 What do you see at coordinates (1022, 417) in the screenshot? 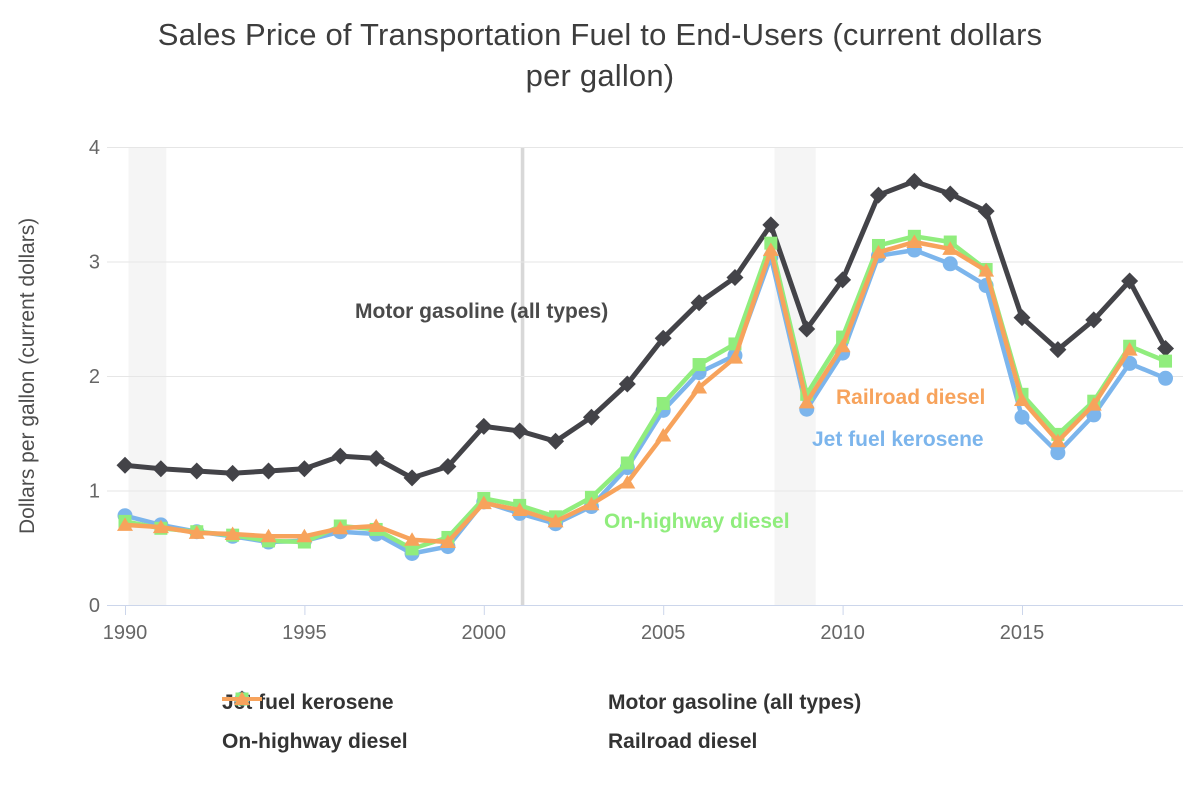
I see `point-jet-fuel-kerosene-2015` at bounding box center [1022, 417].